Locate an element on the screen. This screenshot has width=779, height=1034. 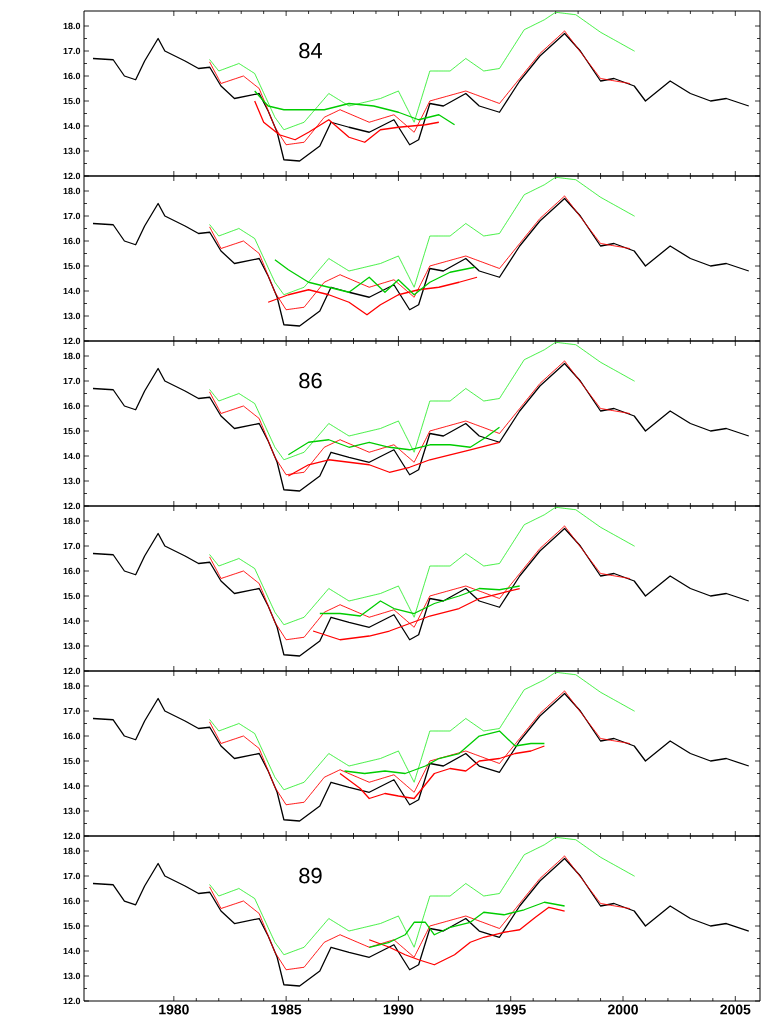
x-tick-label: 1995 is located at coordinates (511, 1009).